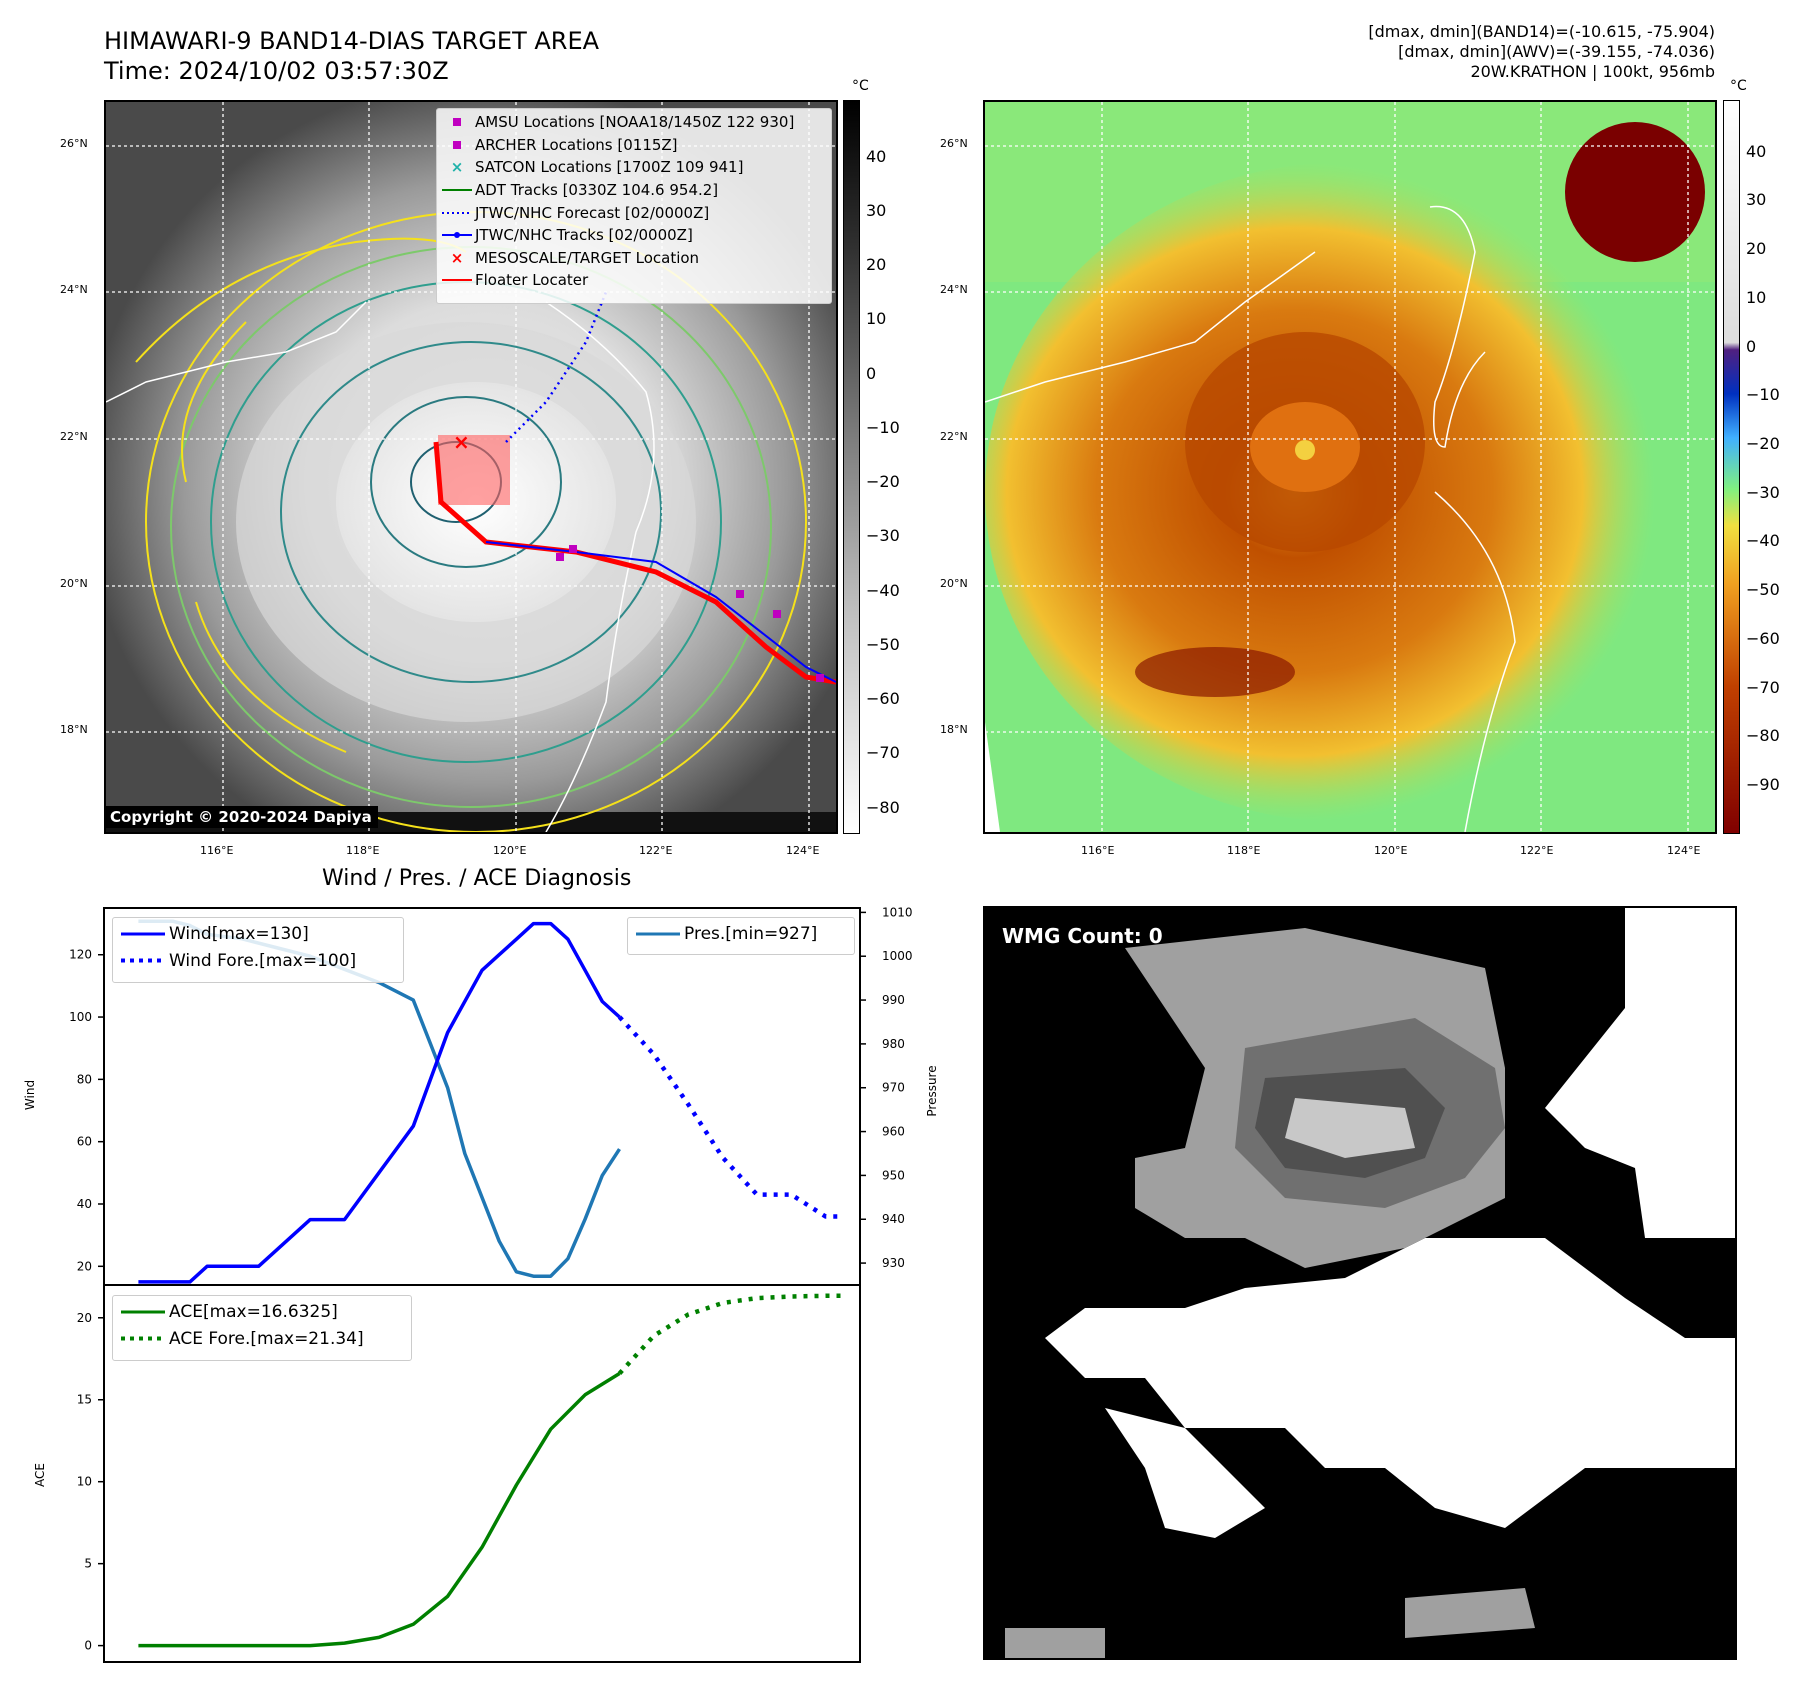 This screenshot has height=1690, width=1797. What do you see at coordinates (893, 1219) in the screenshot?
I see `pressure-tick-label: 940` at bounding box center [893, 1219].